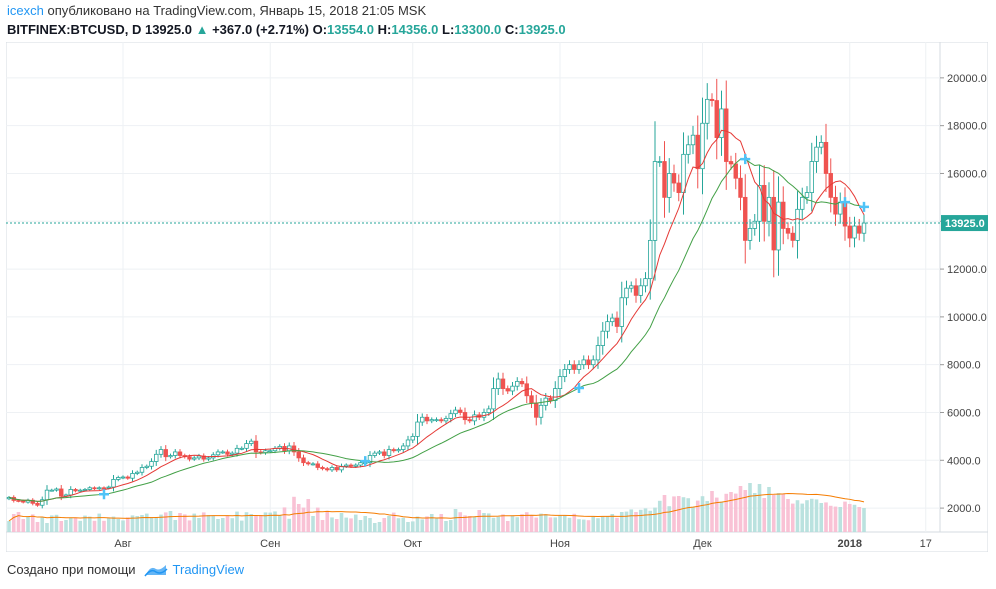 The image size is (996, 589). Describe the element at coordinates (478, 29) in the screenshot. I see `low-value: 13300.0` at that location.